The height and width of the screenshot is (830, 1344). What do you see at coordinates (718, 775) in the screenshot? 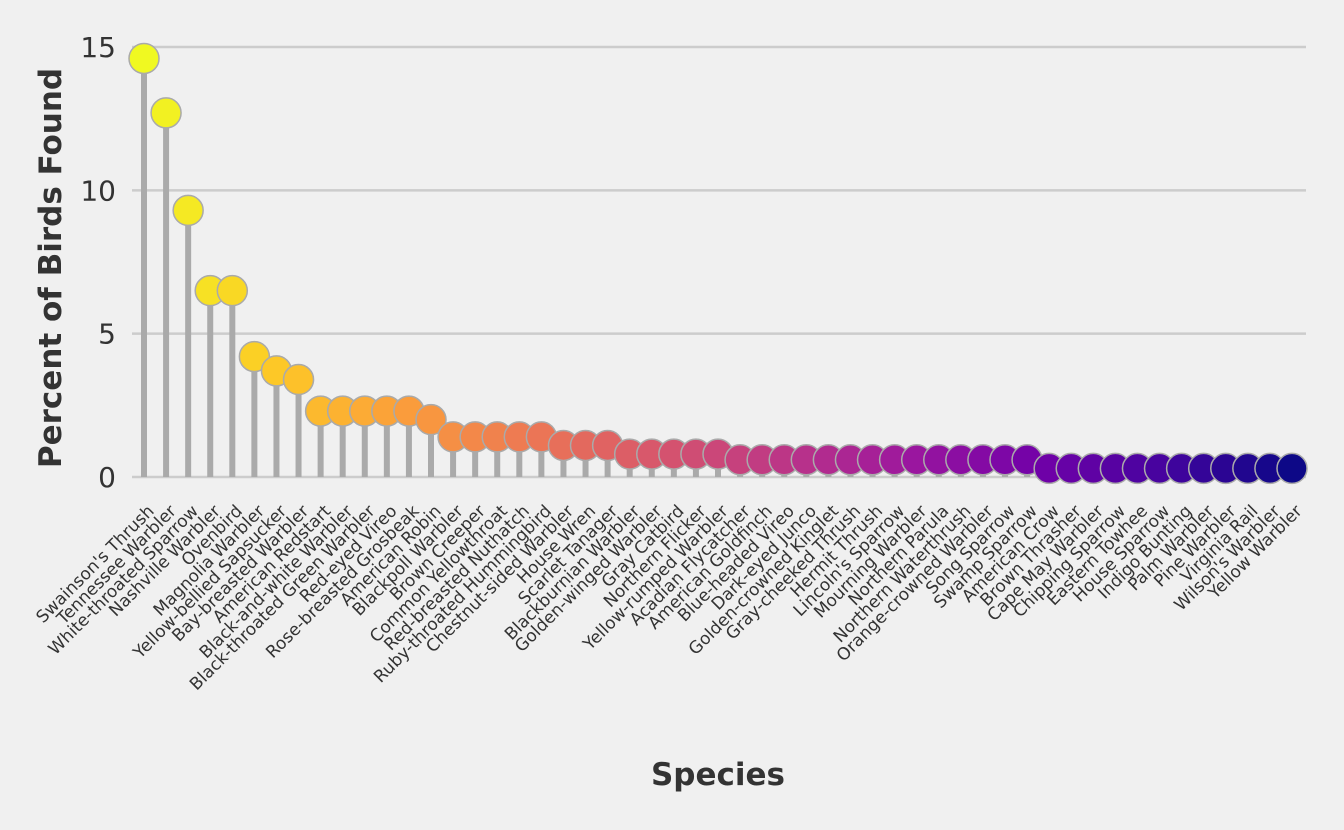
I see `x-axis-title: Species` at bounding box center [718, 775].